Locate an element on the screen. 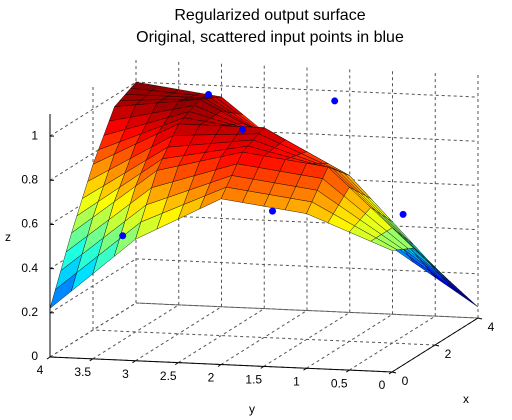 The height and width of the screenshot is (420, 512). x-tick-label: 2 is located at coordinates (448, 354).